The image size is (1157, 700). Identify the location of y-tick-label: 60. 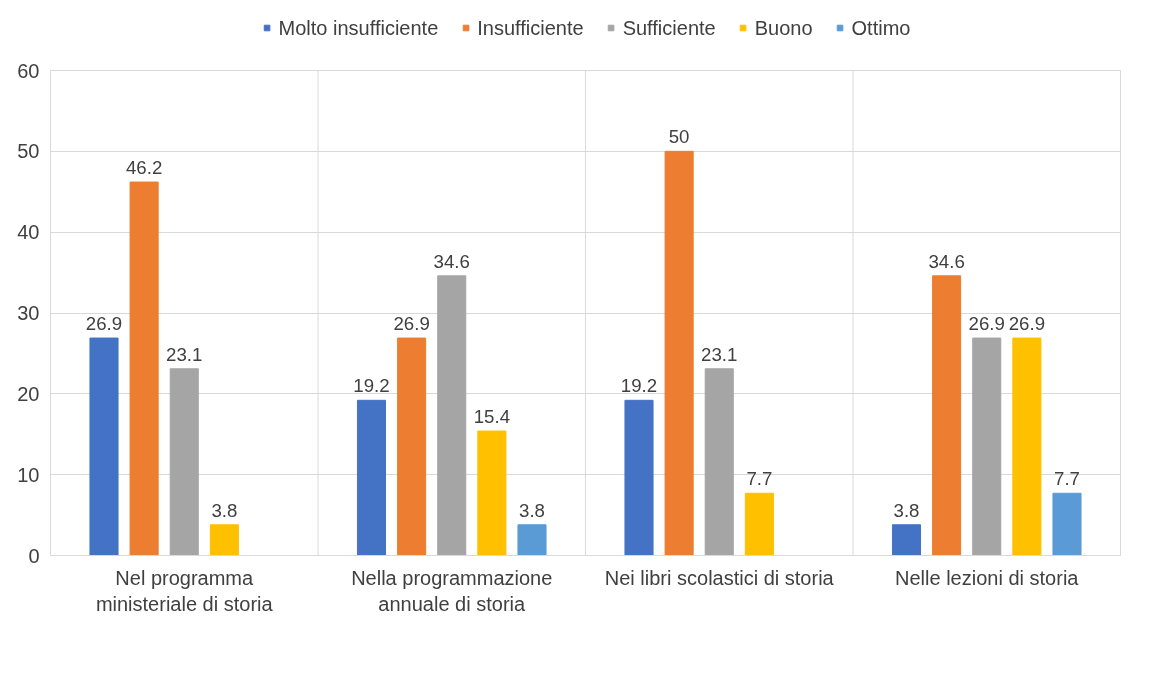
(28, 70).